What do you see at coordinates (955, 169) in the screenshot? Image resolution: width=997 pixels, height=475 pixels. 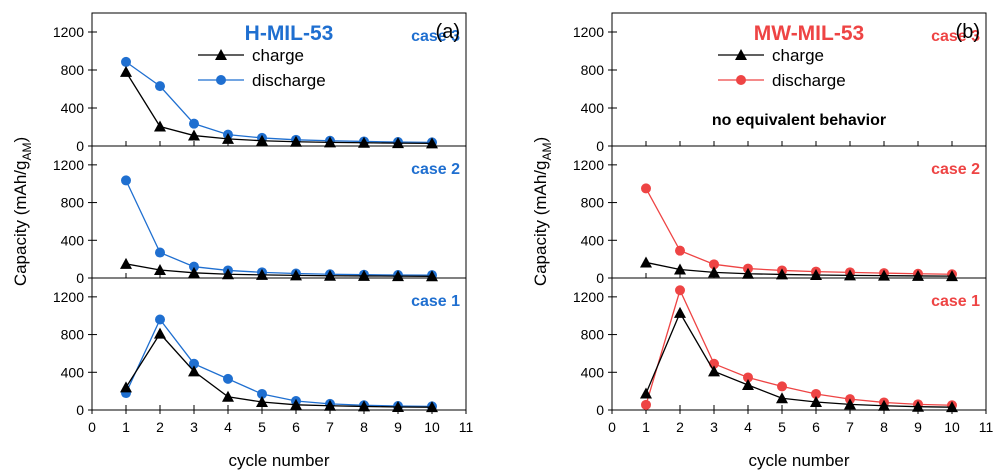 I see `case-label: case 2` at bounding box center [955, 169].